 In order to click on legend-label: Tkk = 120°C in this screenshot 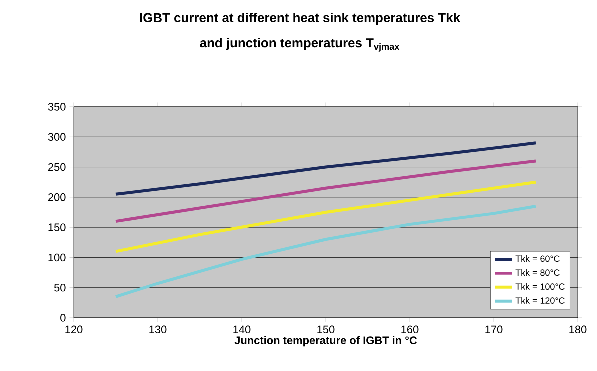, I will do `click(540, 300)`.